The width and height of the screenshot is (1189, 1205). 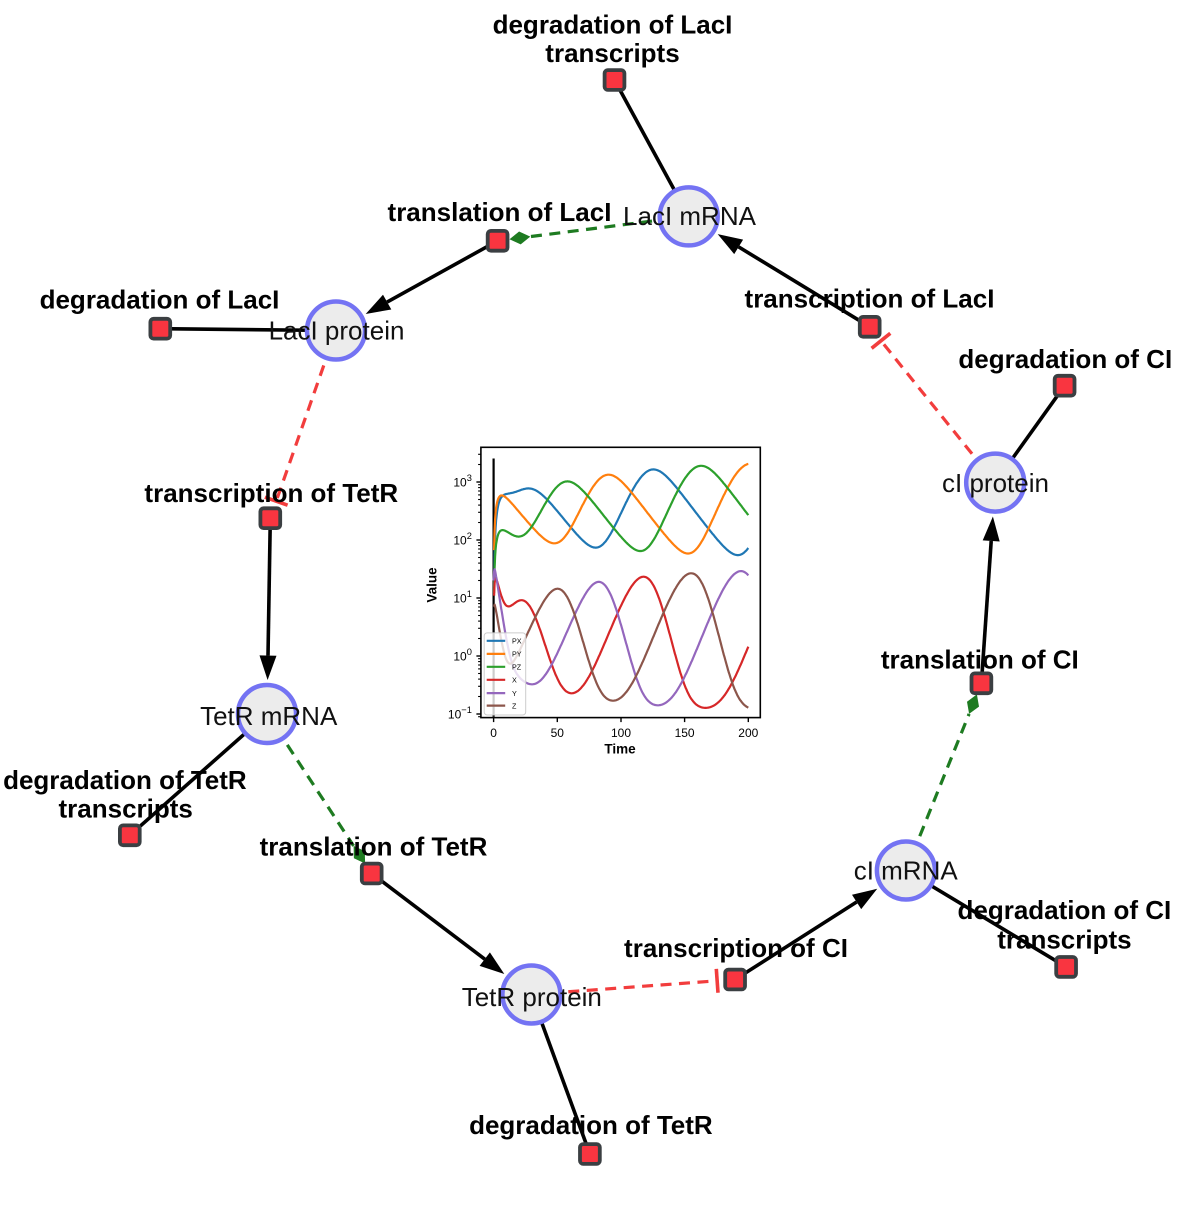 I want to click on svg-text: translation of LacI, so click(x=500, y=212).